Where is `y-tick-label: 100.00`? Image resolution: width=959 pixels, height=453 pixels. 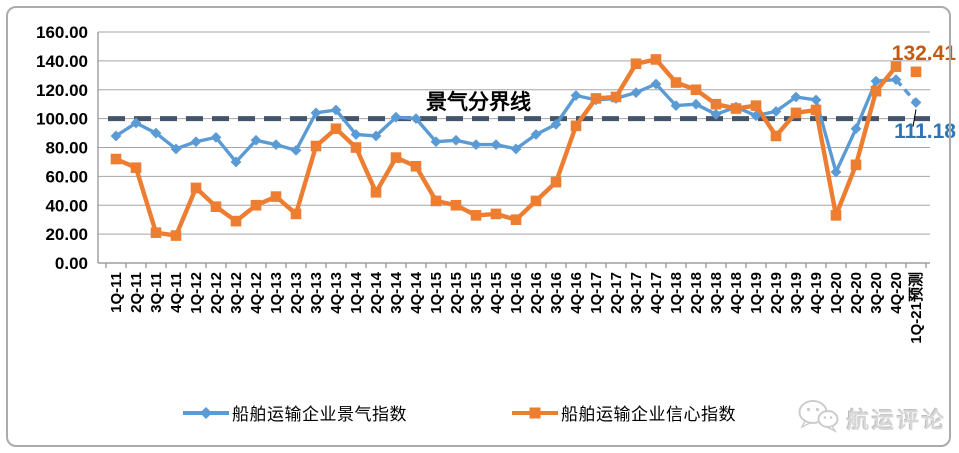
y-tick-label: 100.00 is located at coordinates (62, 119).